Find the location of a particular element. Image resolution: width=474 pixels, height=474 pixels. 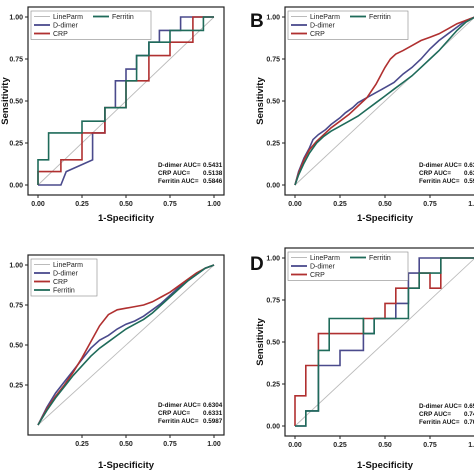

auc-value: 0.5431 is located at coordinates (213, 165).